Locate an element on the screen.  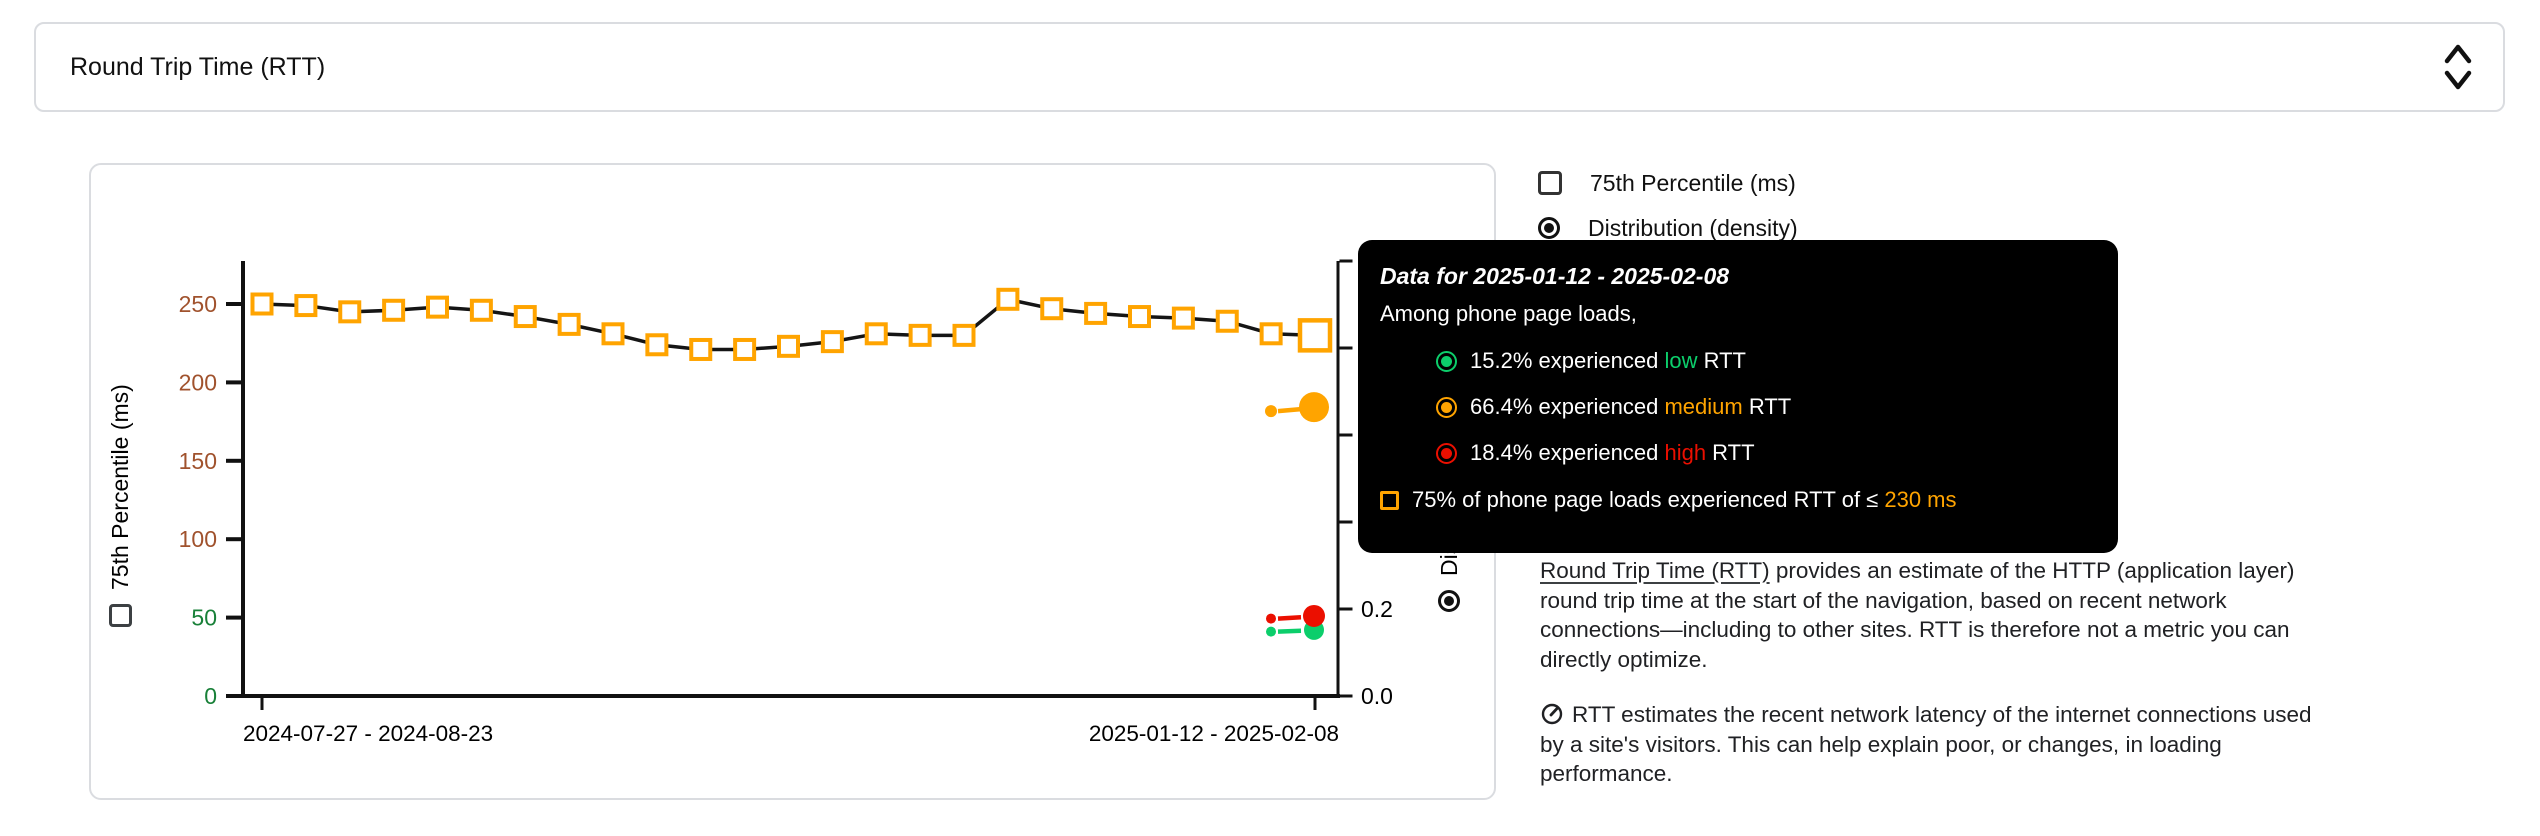
density-dot-low-prev is located at coordinates (1271, 631).